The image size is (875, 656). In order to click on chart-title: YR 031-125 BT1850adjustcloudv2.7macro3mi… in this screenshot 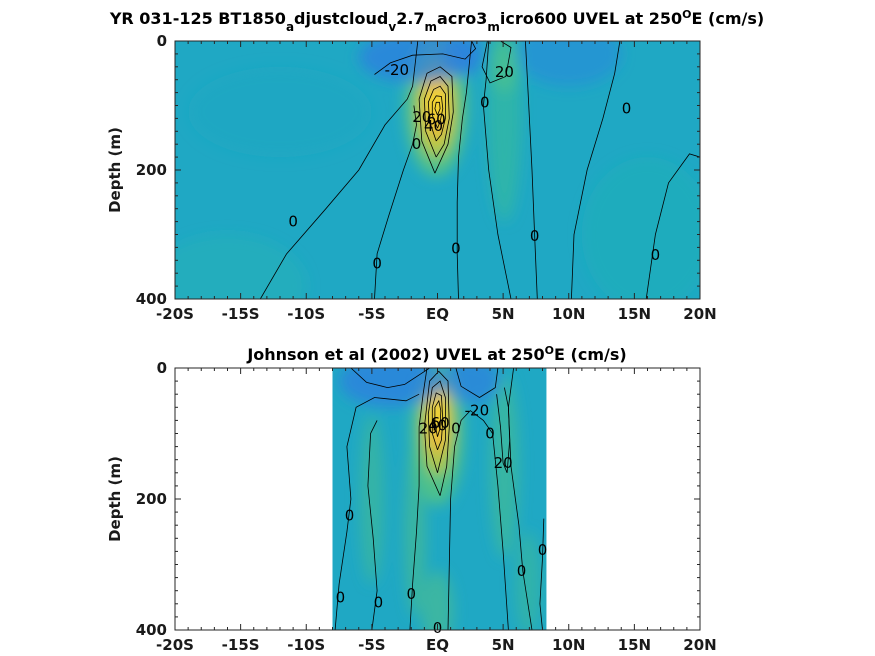, I will do `click(436, 21)`.